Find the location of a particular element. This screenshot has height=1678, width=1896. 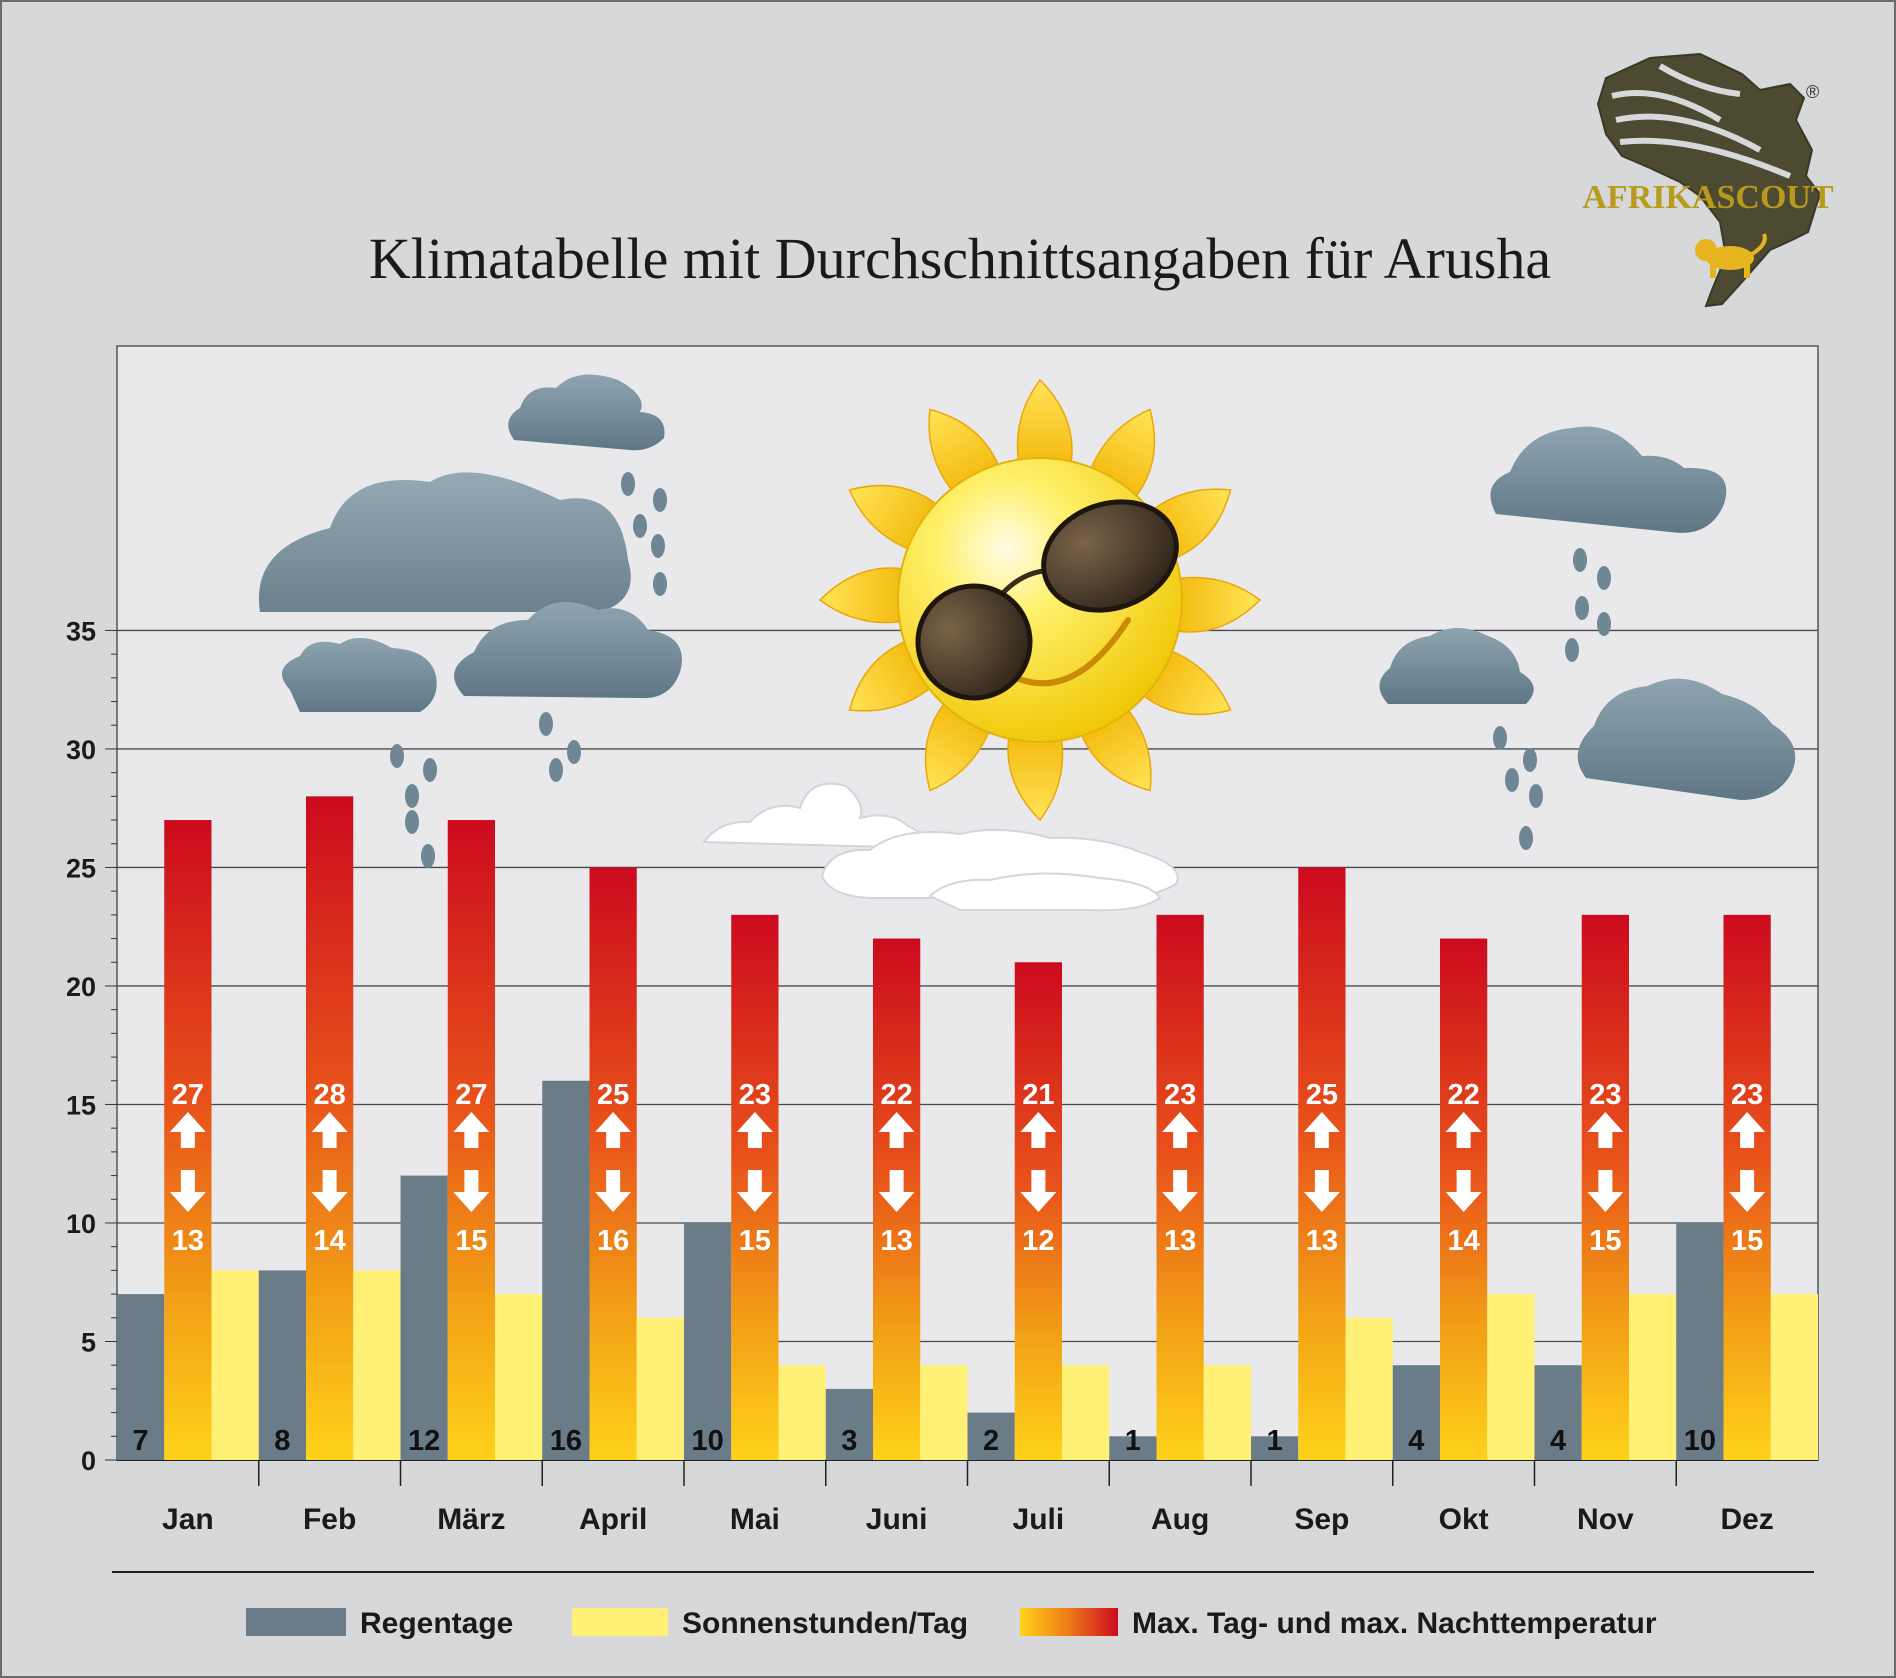

min-temp-label: 14 is located at coordinates (329, 1241).